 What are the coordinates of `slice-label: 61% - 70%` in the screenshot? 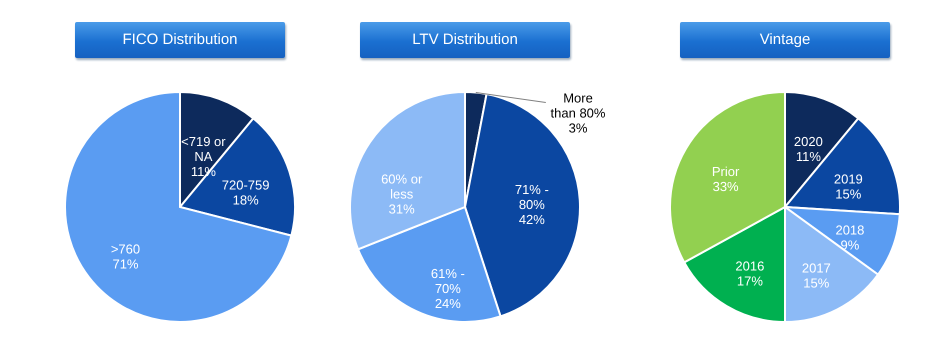 It's located at (447, 281).